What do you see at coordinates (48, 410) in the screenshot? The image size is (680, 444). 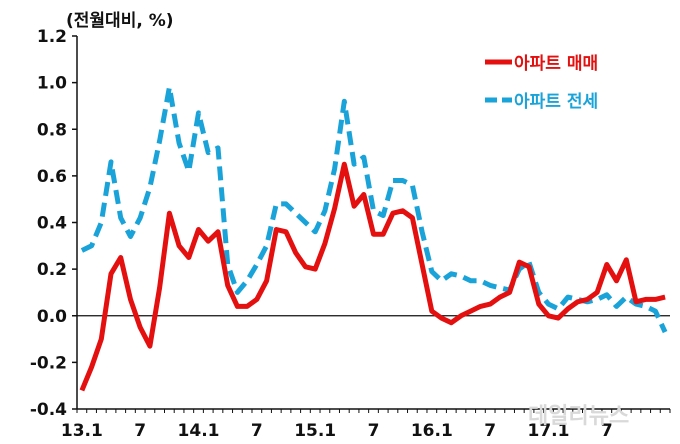 I see `y-tick-label: -0.4` at bounding box center [48, 410].